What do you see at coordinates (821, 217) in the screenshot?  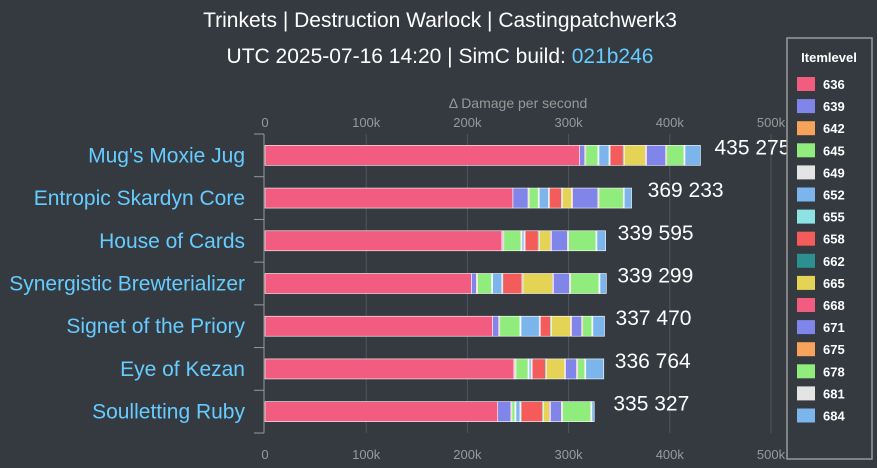 I see `legend-item: 655` at bounding box center [821, 217].